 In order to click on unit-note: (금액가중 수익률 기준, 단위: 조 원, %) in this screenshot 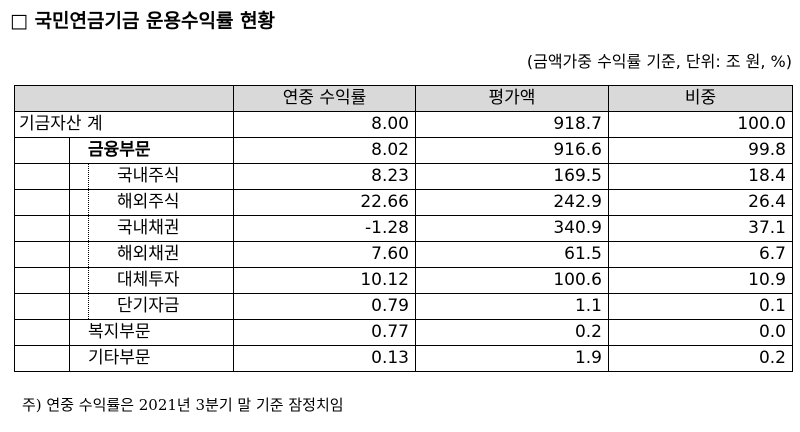, I will do `click(659, 61)`.